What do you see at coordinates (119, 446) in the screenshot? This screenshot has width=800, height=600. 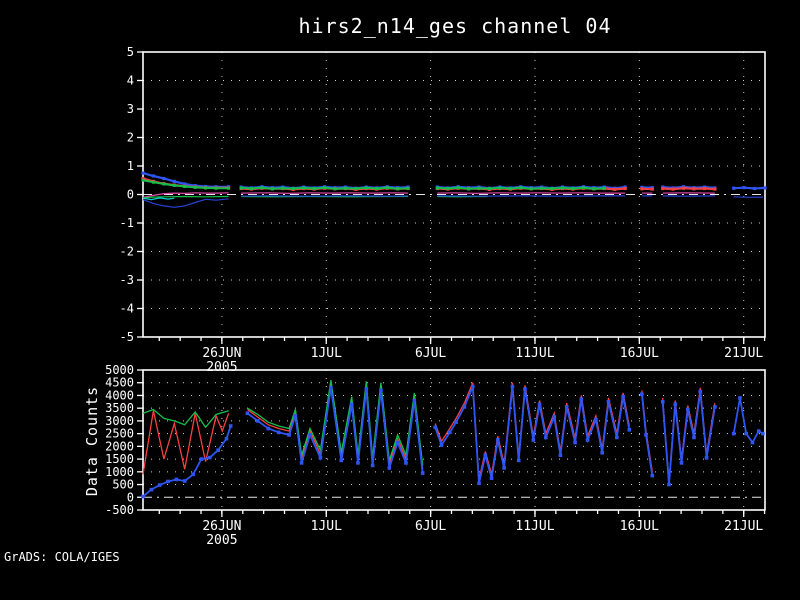 I see `y-tick-label: 2000` at bounding box center [119, 446].